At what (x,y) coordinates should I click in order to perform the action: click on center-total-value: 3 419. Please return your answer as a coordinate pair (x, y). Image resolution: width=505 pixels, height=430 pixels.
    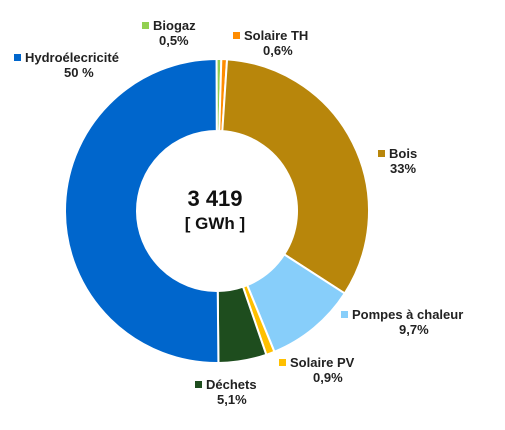
    Looking at the image, I should click on (215, 198).